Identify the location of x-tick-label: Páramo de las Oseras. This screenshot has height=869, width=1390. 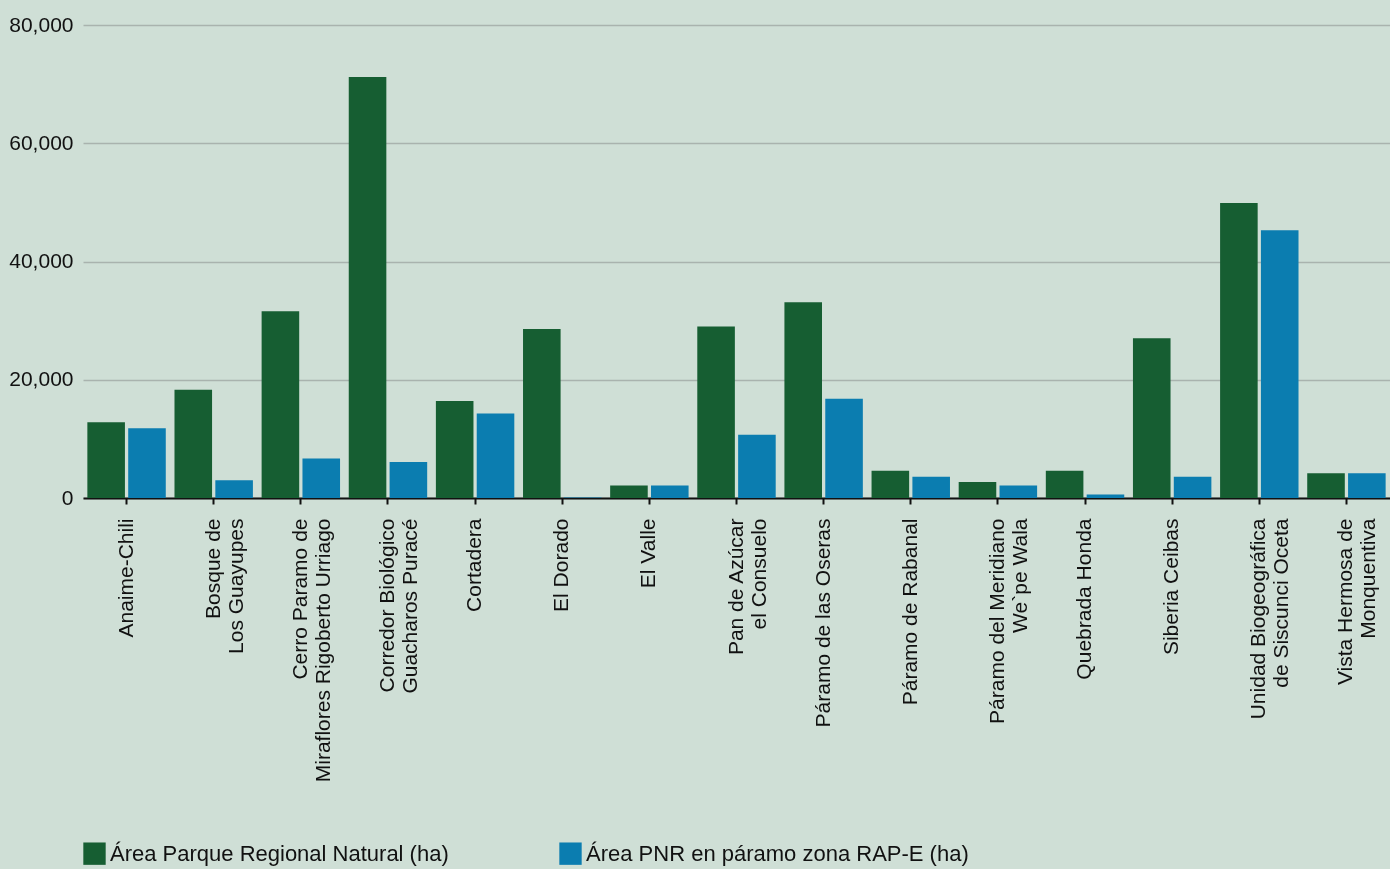
(822, 623).